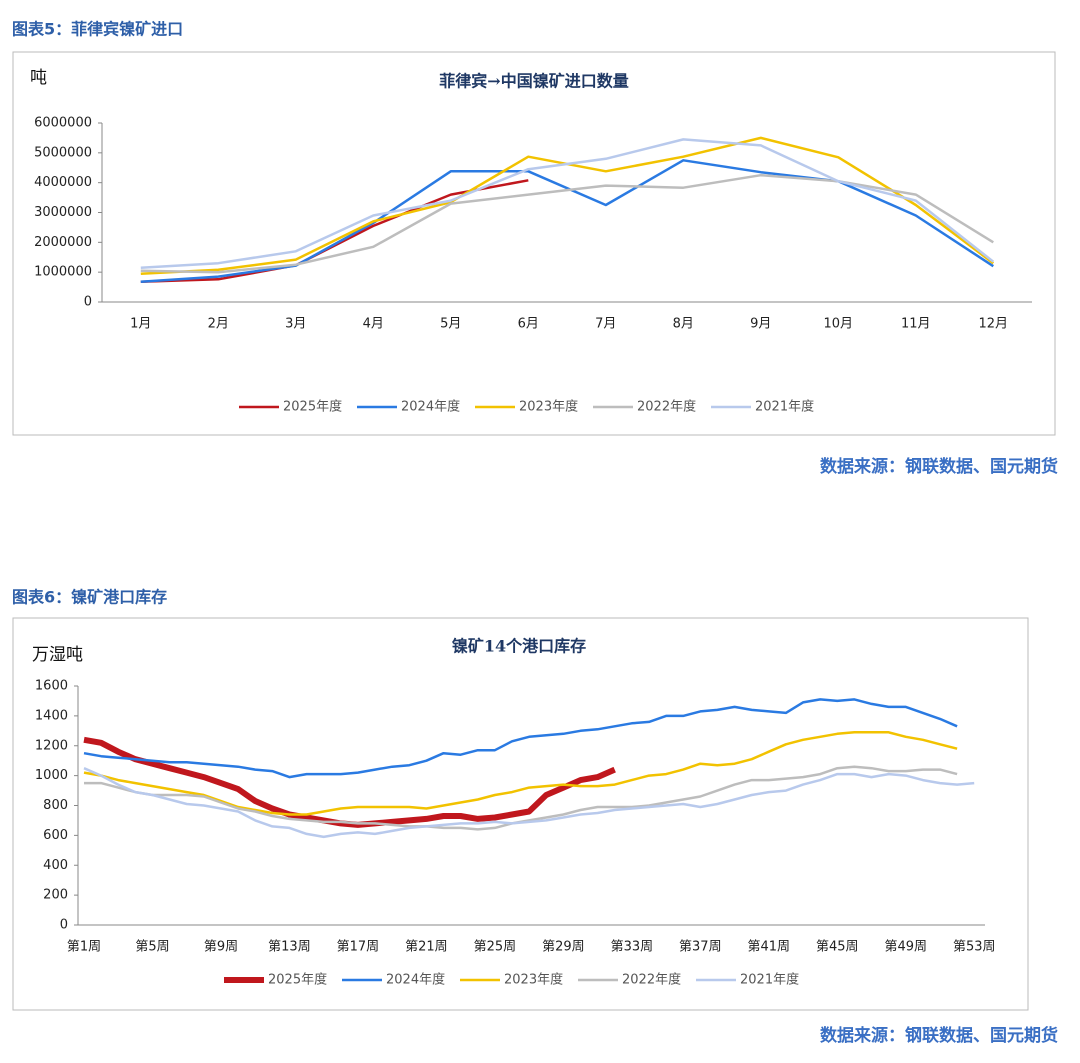 This screenshot has width=1080, height=1063. I want to click on x-tick-label: 第29周, so click(563, 947).